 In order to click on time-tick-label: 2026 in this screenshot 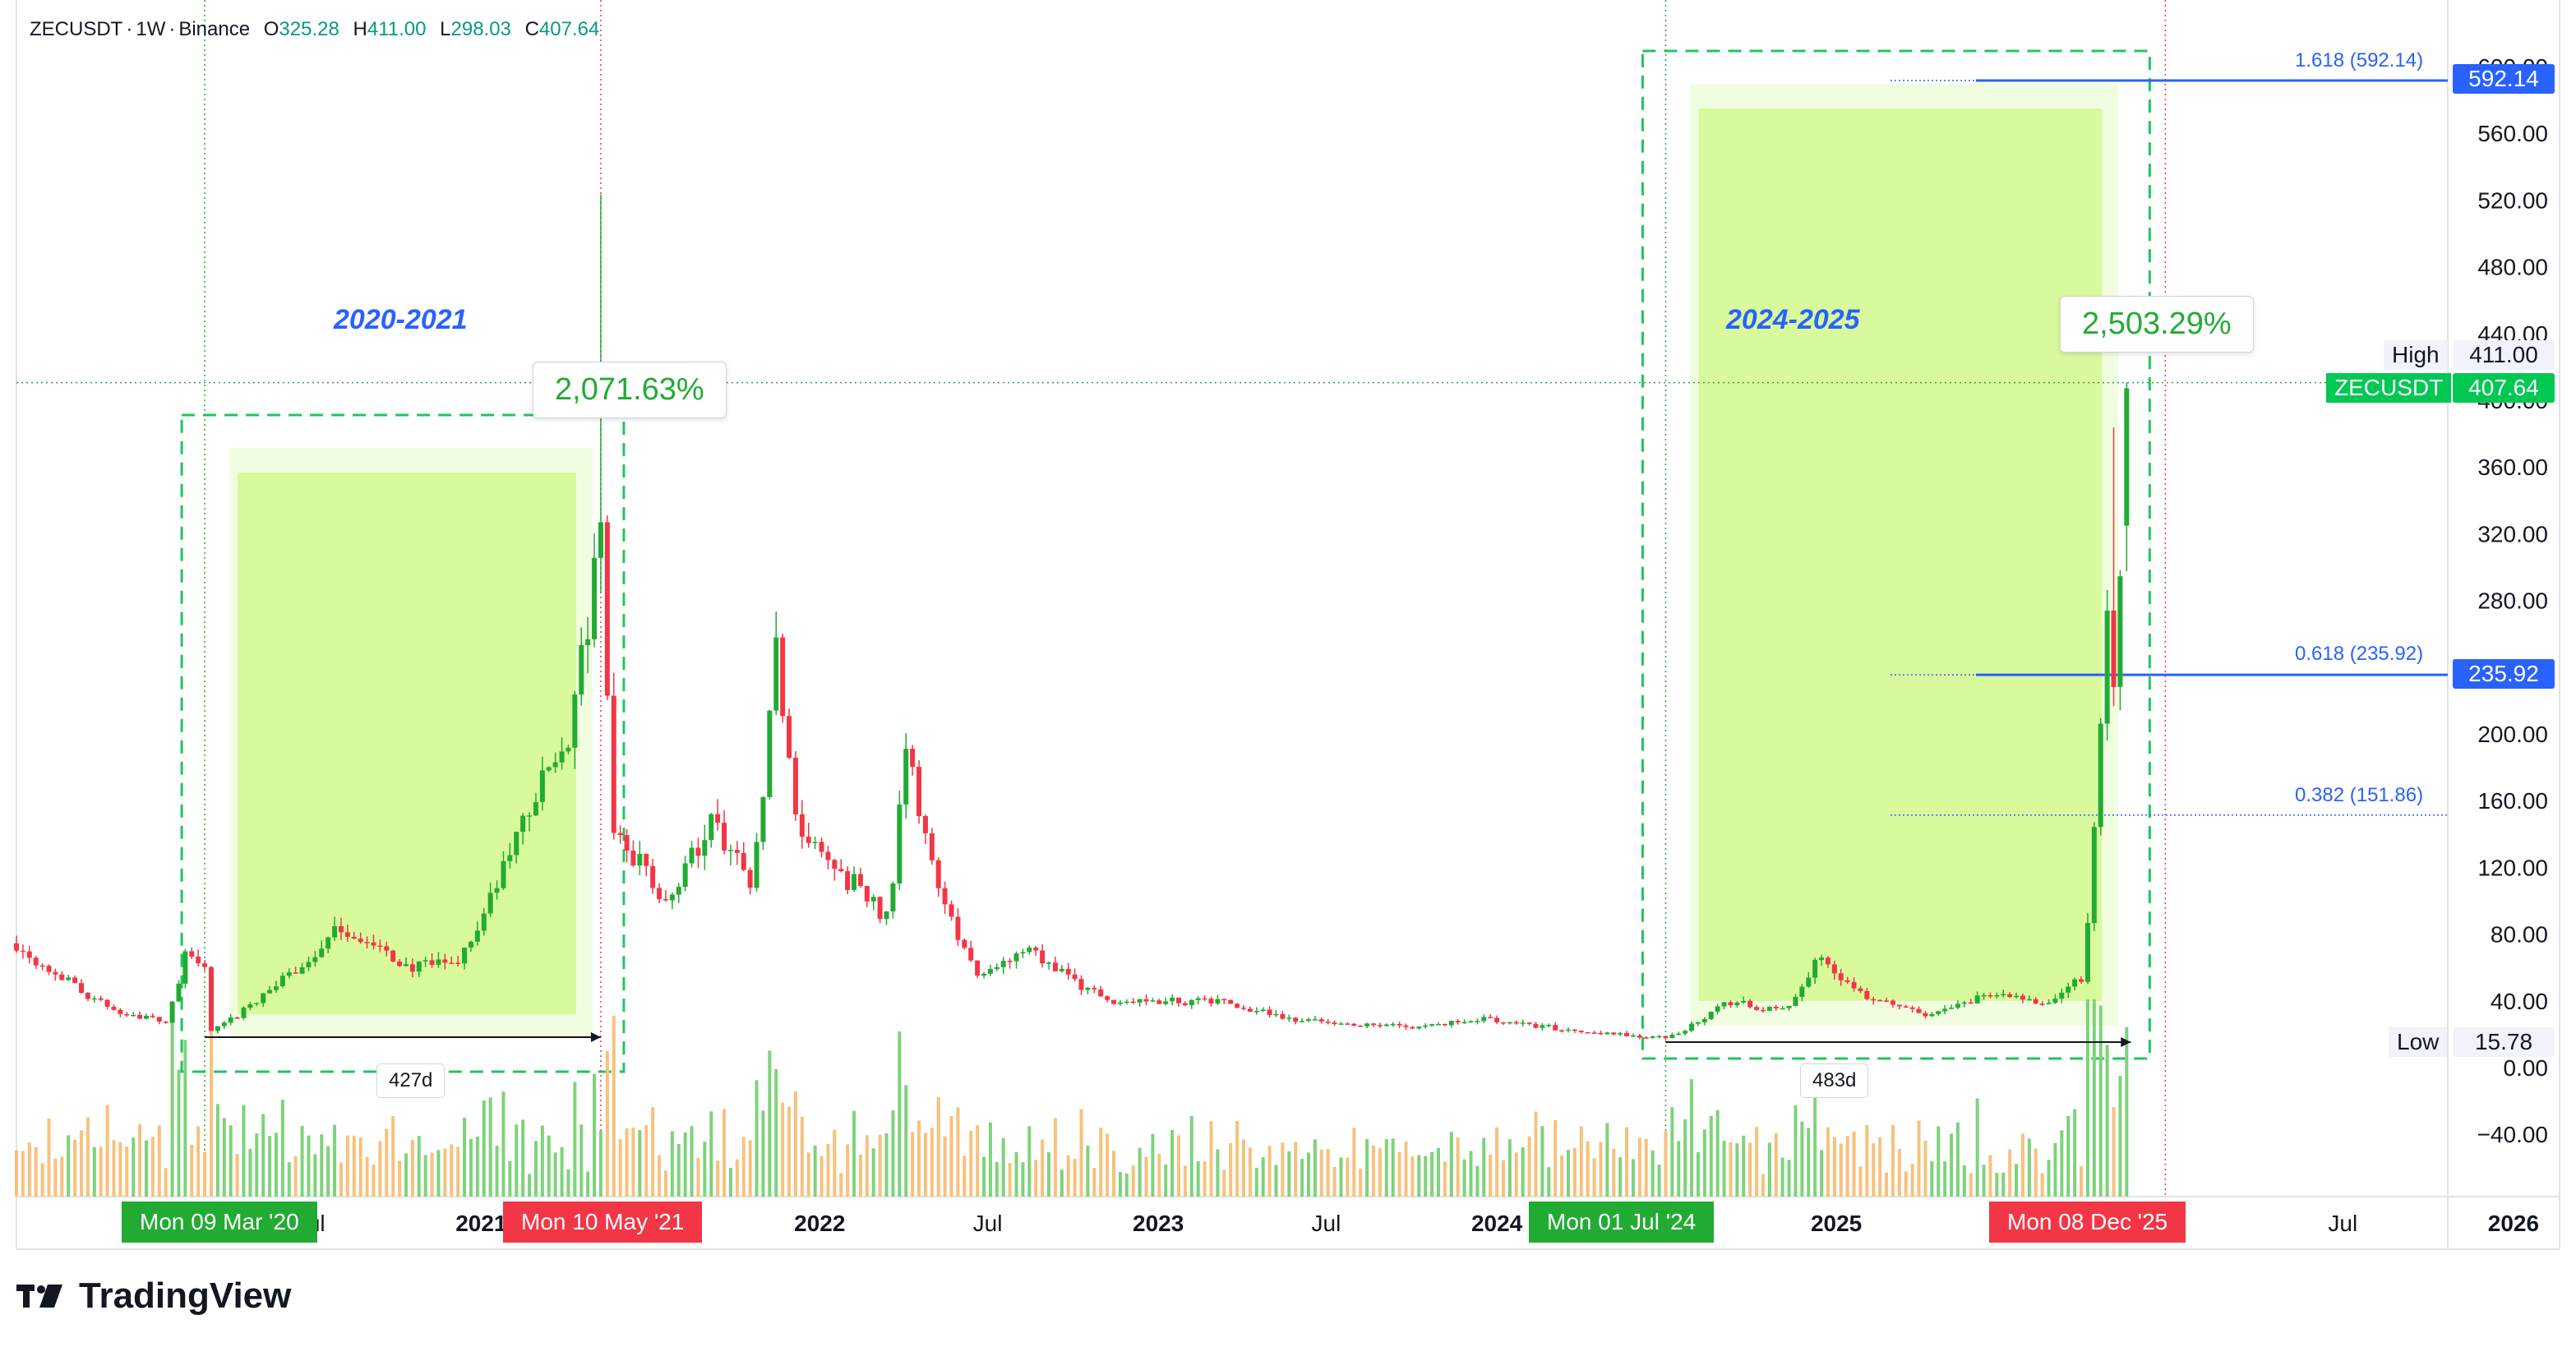, I will do `click(2514, 1223)`.